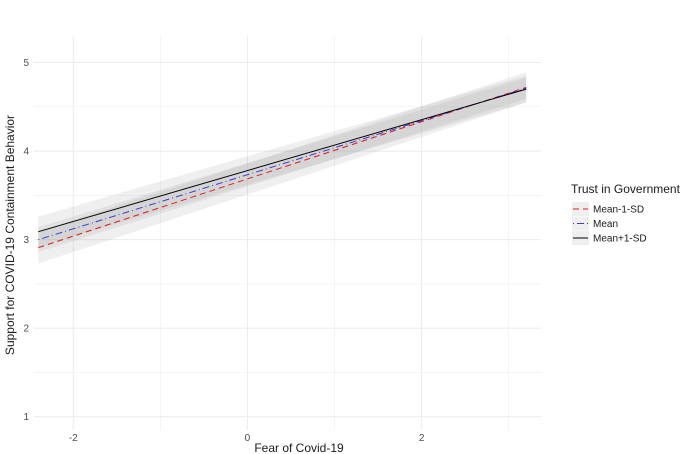 This screenshot has height=454, width=685. What do you see at coordinates (26, 329) in the screenshot?
I see `y-tick-label: 2` at bounding box center [26, 329].